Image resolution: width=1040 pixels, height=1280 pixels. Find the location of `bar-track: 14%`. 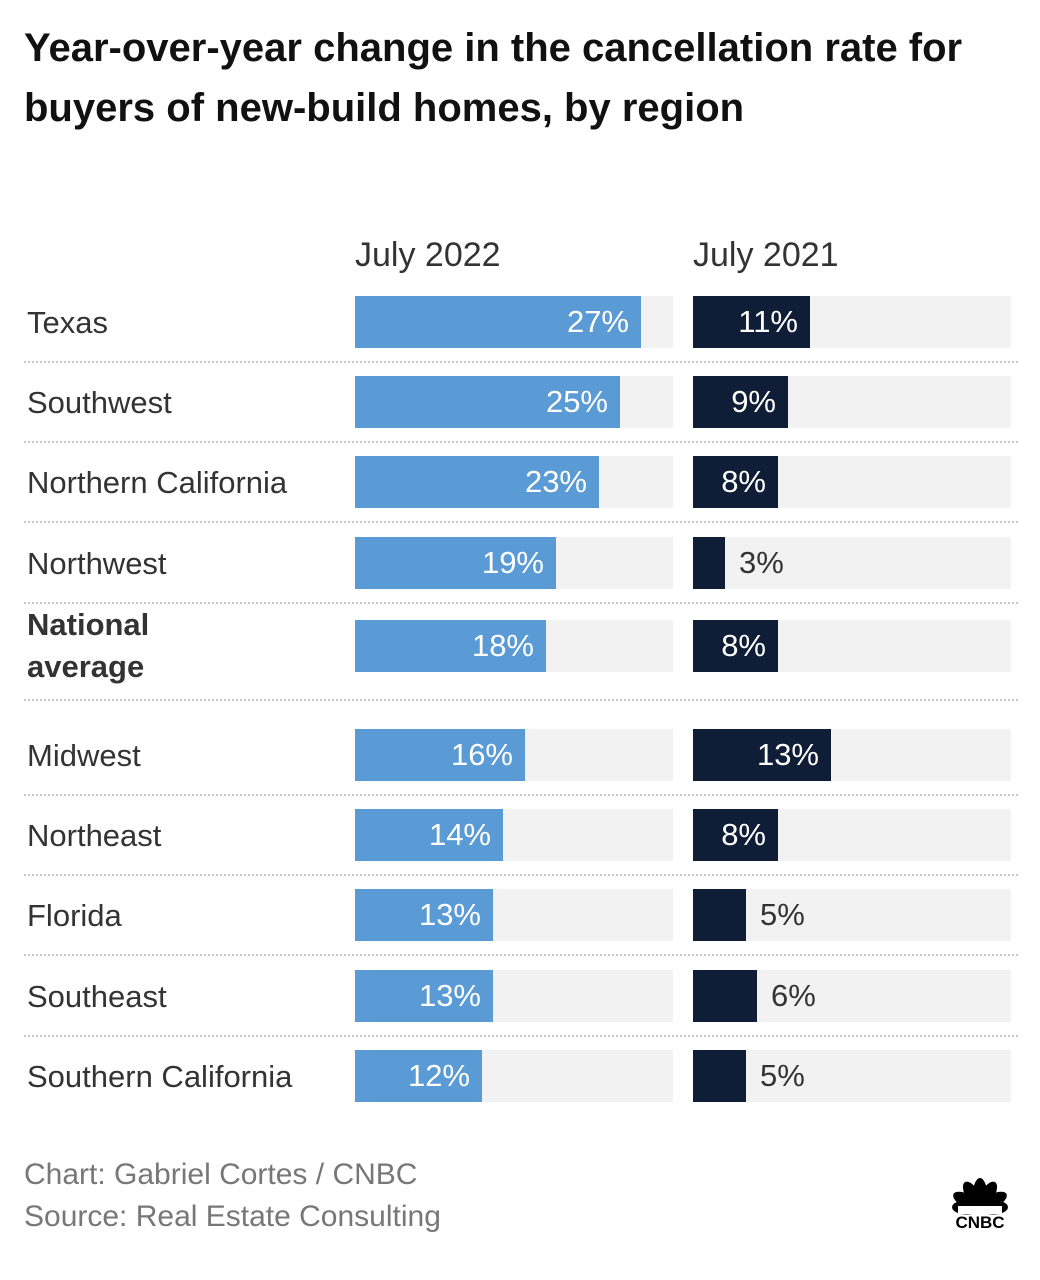

bar-track: 14% is located at coordinates (514, 835).